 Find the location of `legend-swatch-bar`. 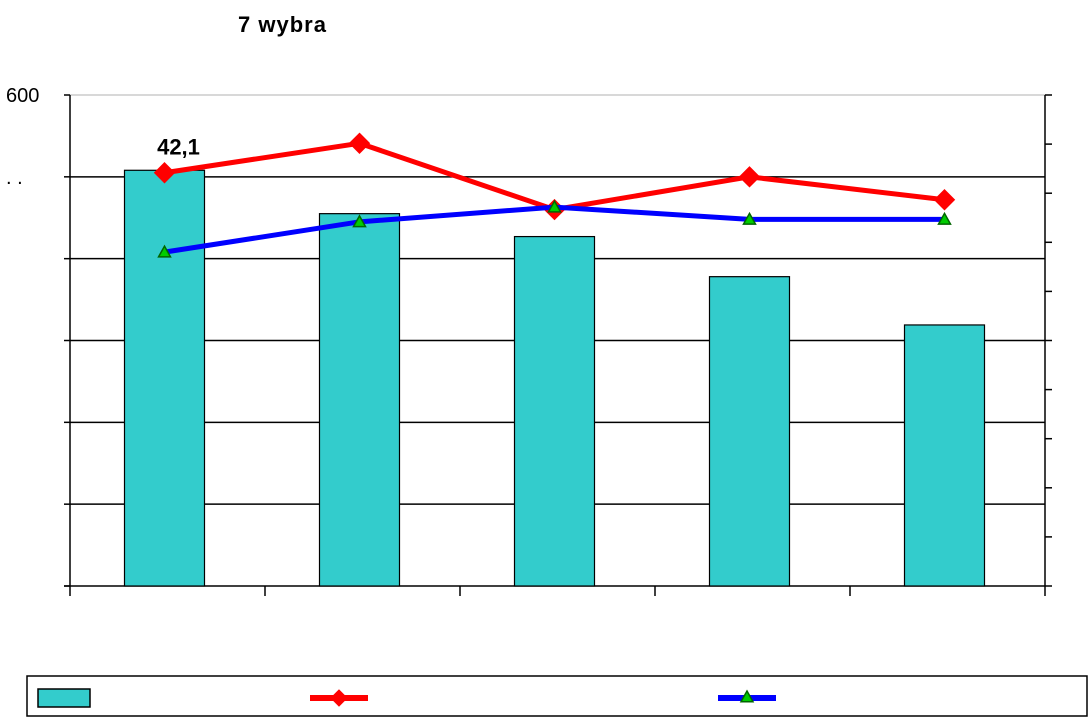

legend-swatch-bar is located at coordinates (64, 698).